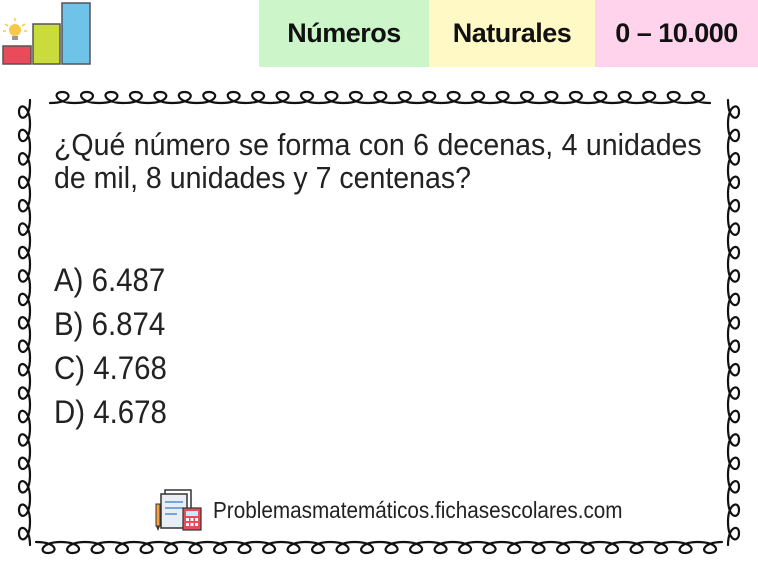 The height and width of the screenshot is (569, 758). Describe the element at coordinates (110, 412) in the screenshot. I see `option-d: D) 4.678` at that location.